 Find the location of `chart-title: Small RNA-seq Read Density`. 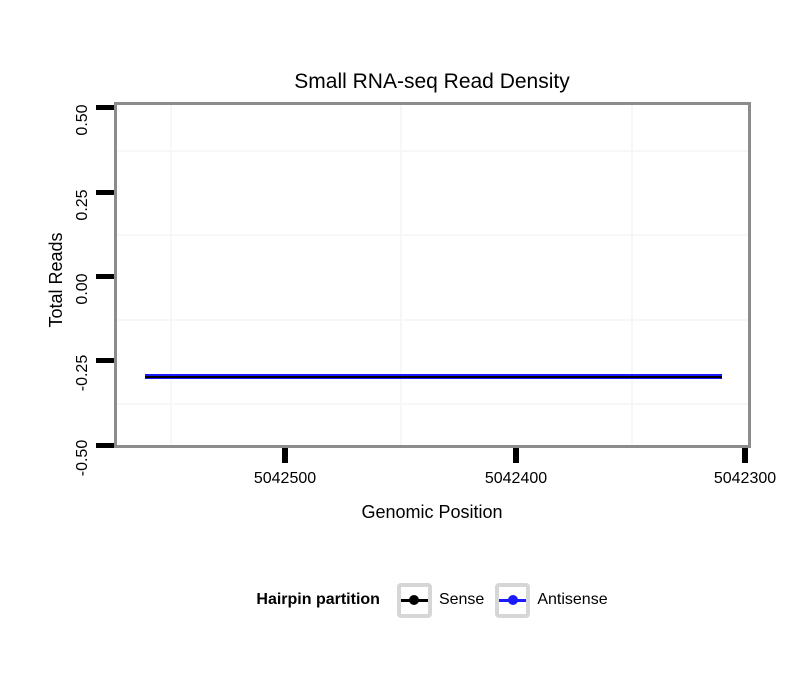

chart-title: Small RNA-seq Read Density is located at coordinates (432, 81).